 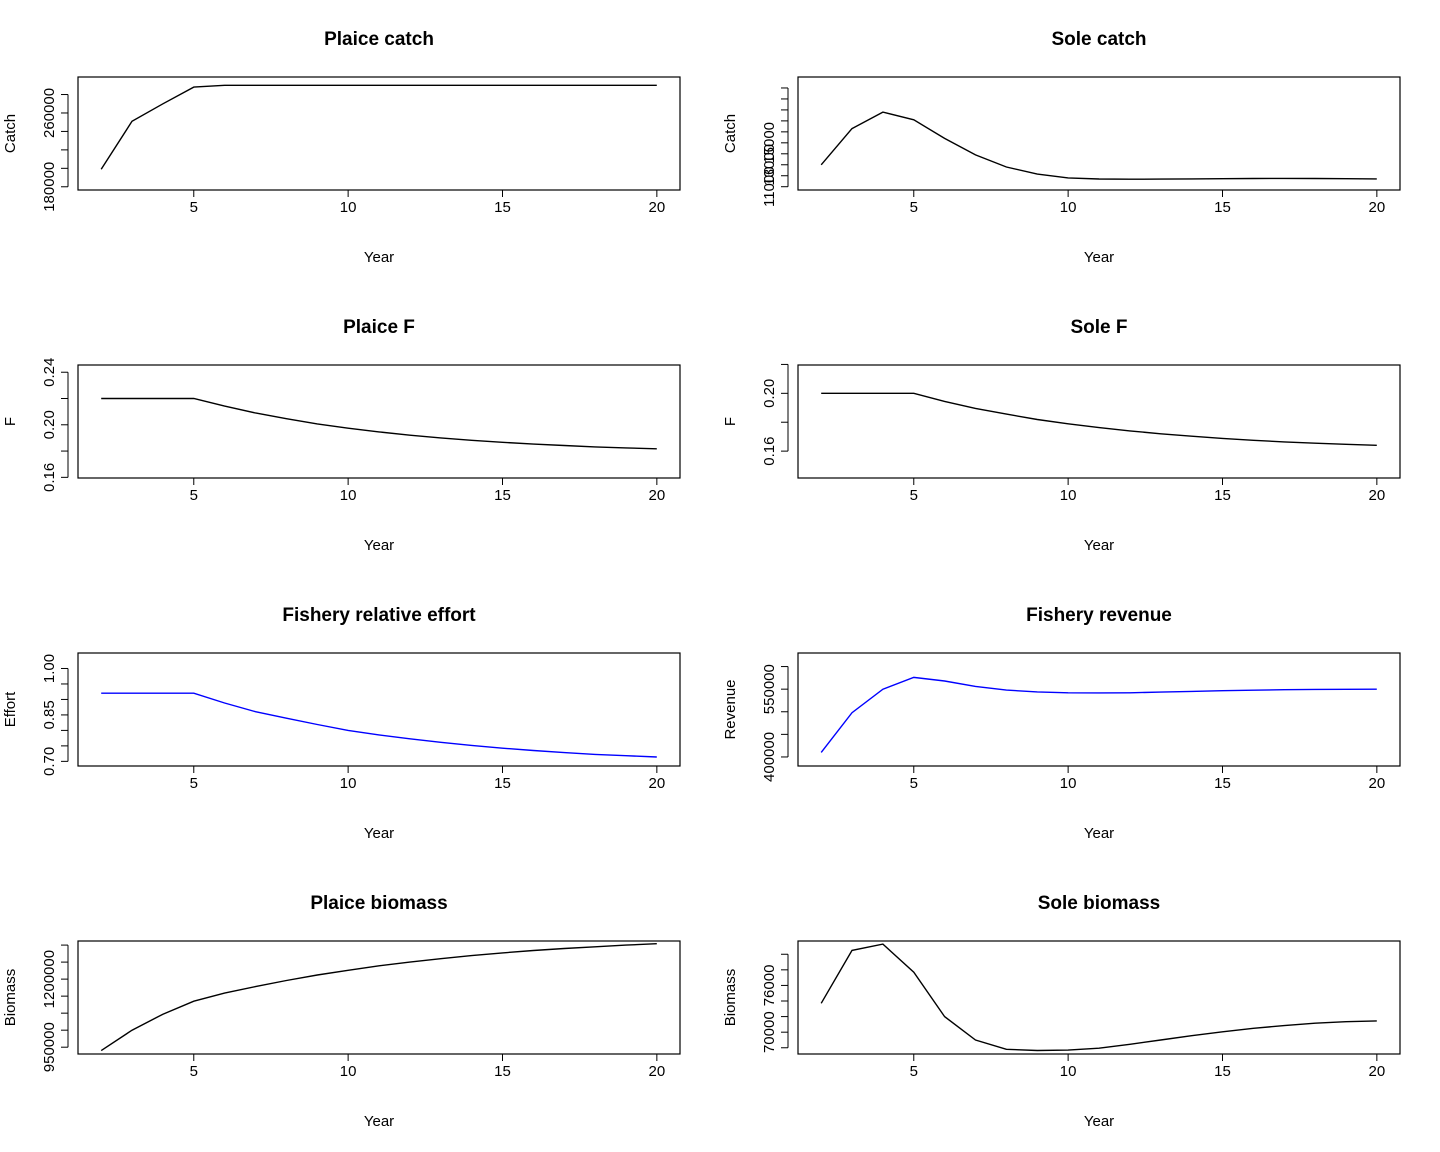 What do you see at coordinates (1098, 327) in the screenshot?
I see `panel-title: Sole F` at bounding box center [1098, 327].